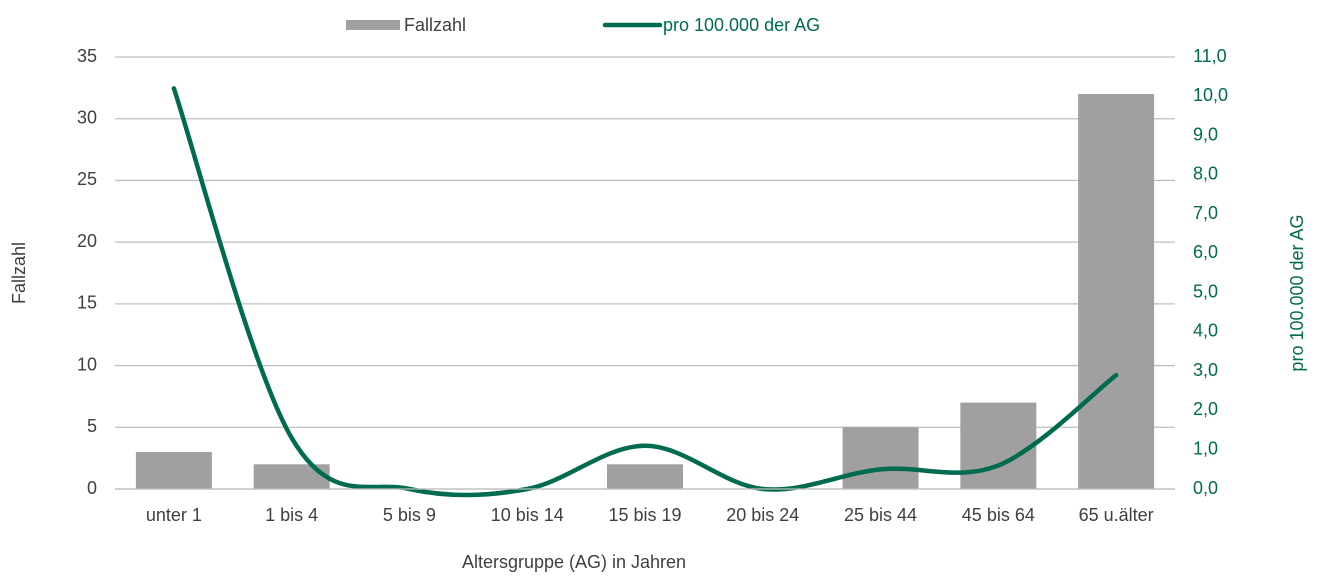  Describe the element at coordinates (1205, 409) in the screenshot. I see `y2-tick-label: 2,0` at that location.